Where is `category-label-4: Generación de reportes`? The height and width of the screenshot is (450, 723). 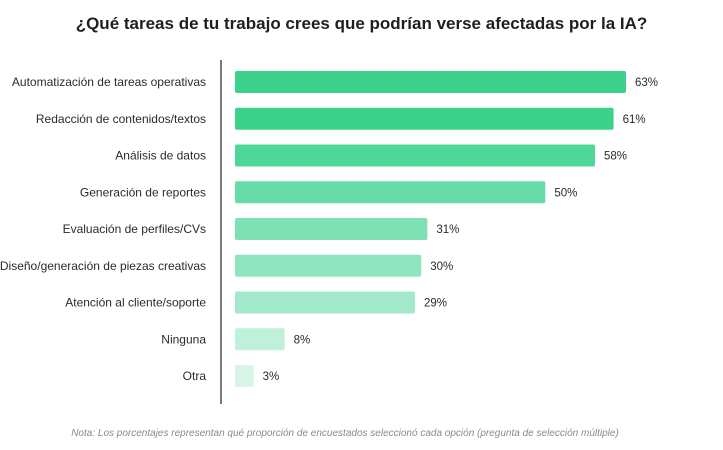 category-label-4: Generación de reportes is located at coordinates (143, 192).